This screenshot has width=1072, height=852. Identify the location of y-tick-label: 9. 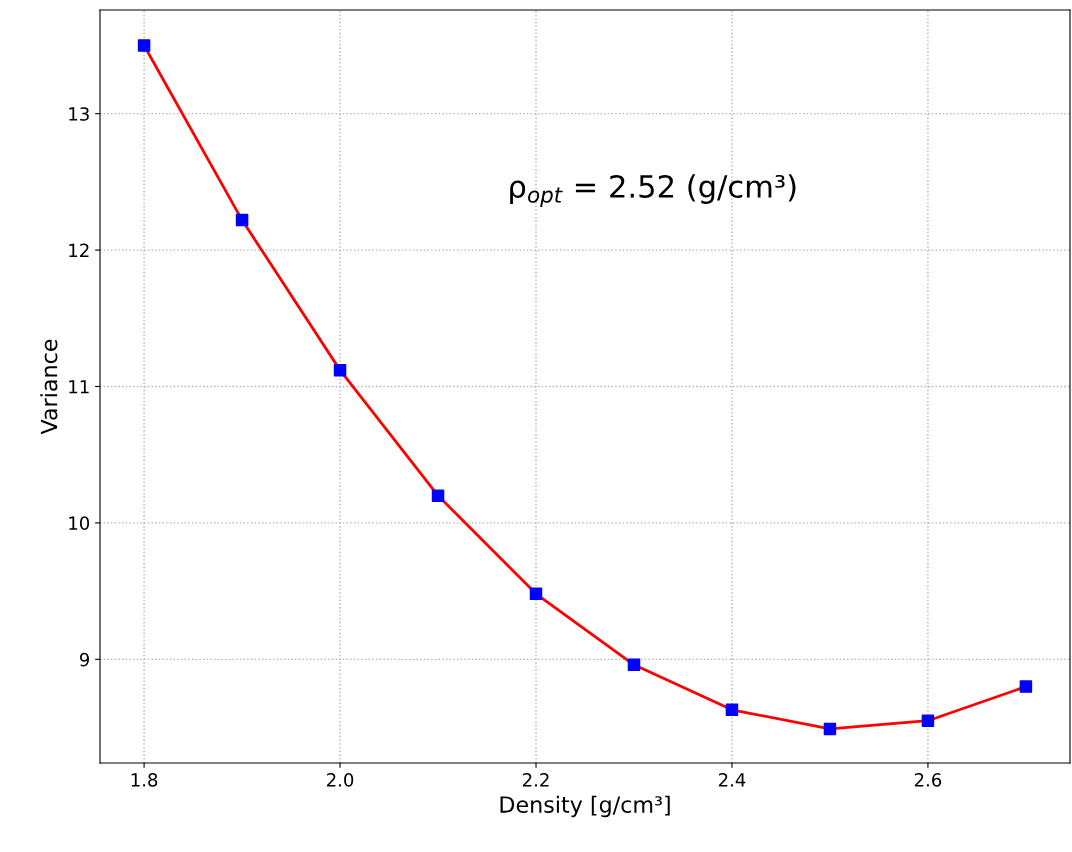
(84, 659).